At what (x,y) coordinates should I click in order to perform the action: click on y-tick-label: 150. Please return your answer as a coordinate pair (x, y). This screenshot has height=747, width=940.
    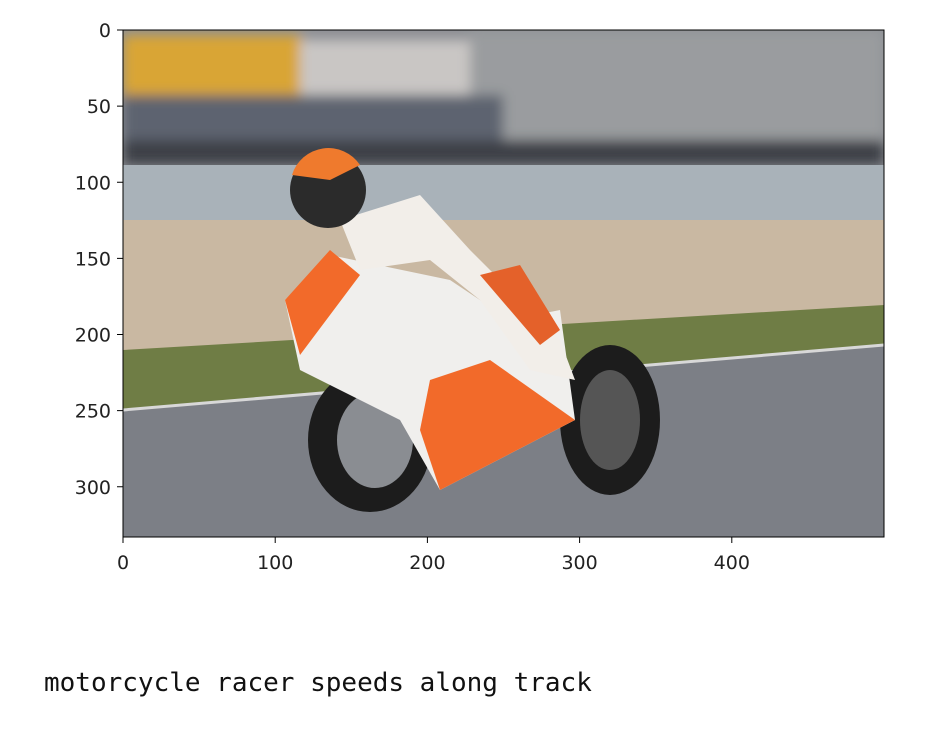
    Looking at the image, I should click on (93, 259).